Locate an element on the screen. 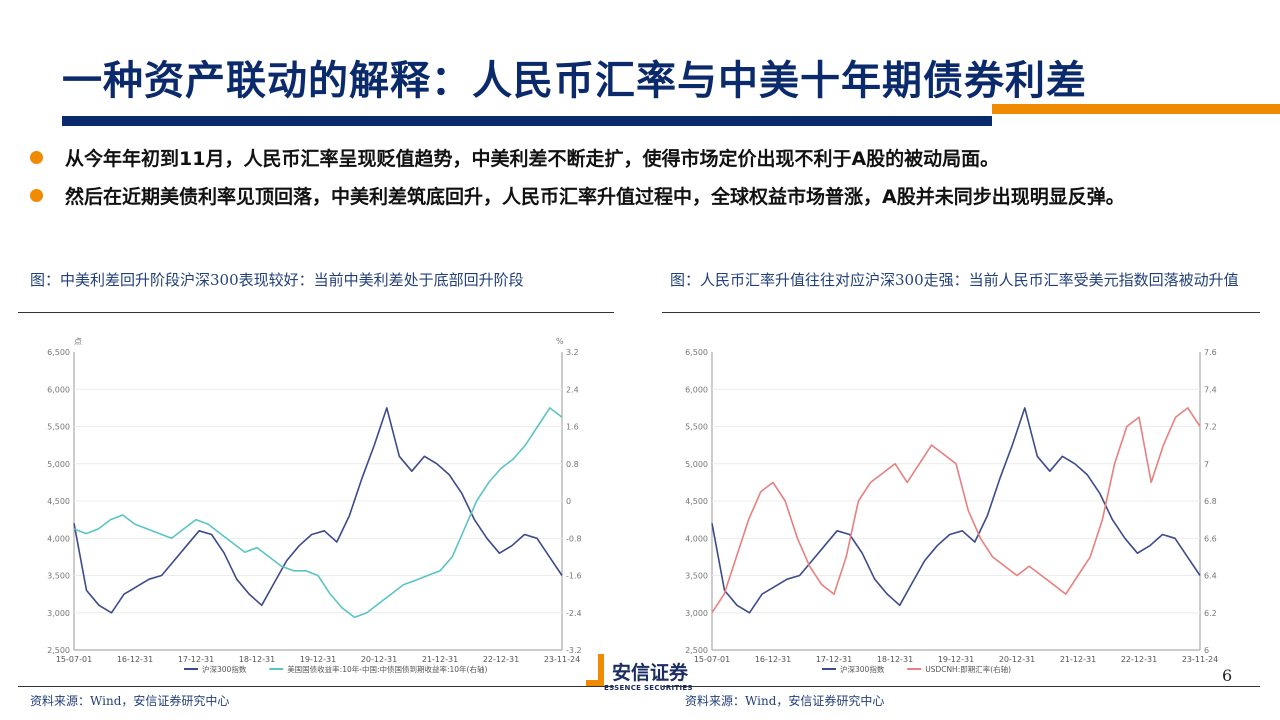 This screenshot has width=1280, height=720. right-tick-label: 6.6 is located at coordinates (1210, 538).